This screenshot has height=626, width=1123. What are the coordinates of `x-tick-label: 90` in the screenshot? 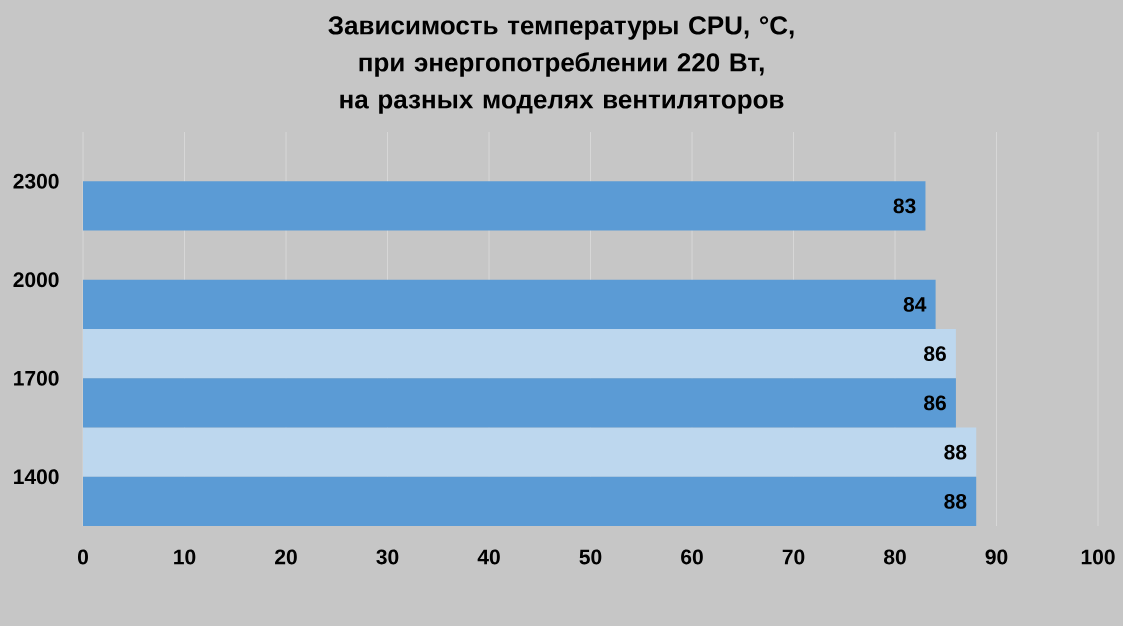 It's located at (996, 557).